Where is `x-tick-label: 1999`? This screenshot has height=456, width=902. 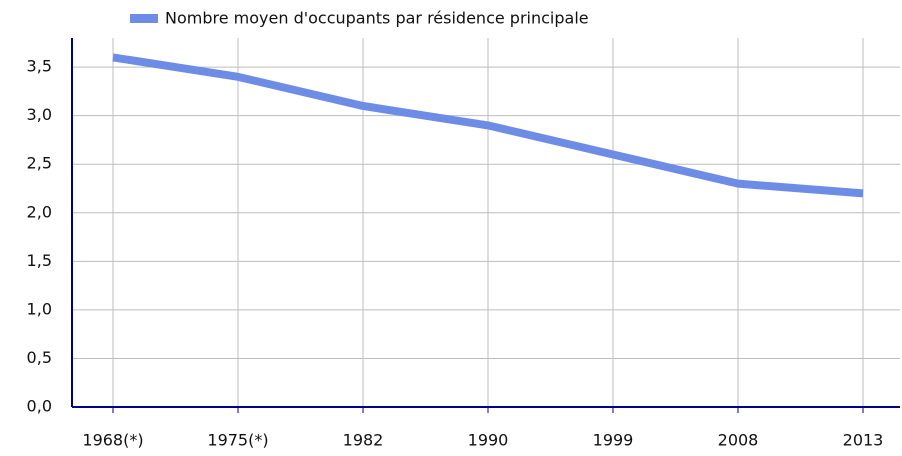
x-tick-label: 1999 is located at coordinates (613, 440).